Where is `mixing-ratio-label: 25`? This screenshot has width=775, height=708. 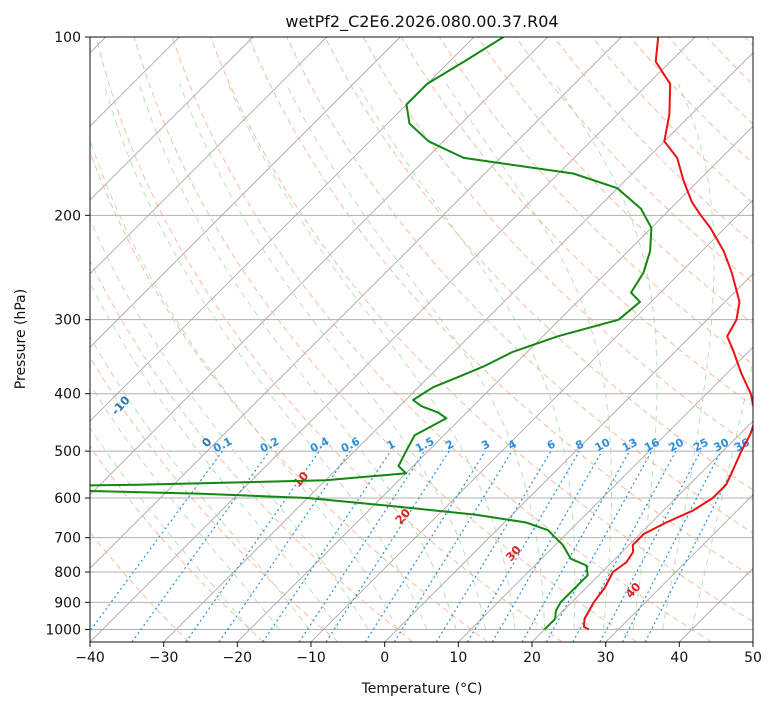 mixing-ratio-label: 25 is located at coordinates (701, 445).